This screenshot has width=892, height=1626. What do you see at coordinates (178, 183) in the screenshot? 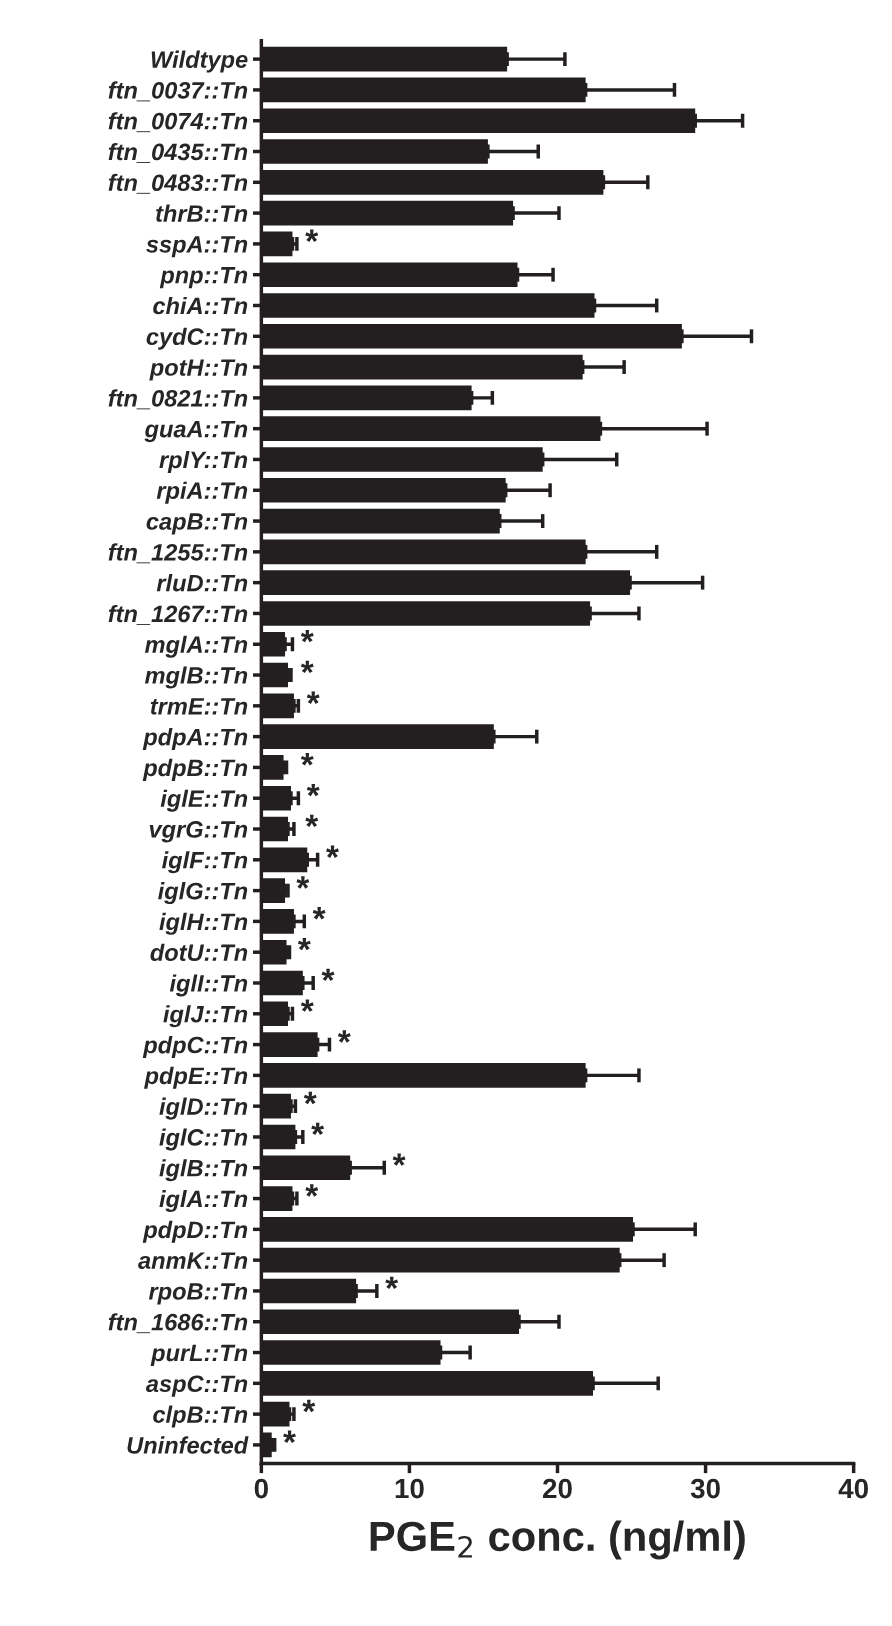
I see `y-tick-label: ftn_0483::Tn` at bounding box center [178, 183].